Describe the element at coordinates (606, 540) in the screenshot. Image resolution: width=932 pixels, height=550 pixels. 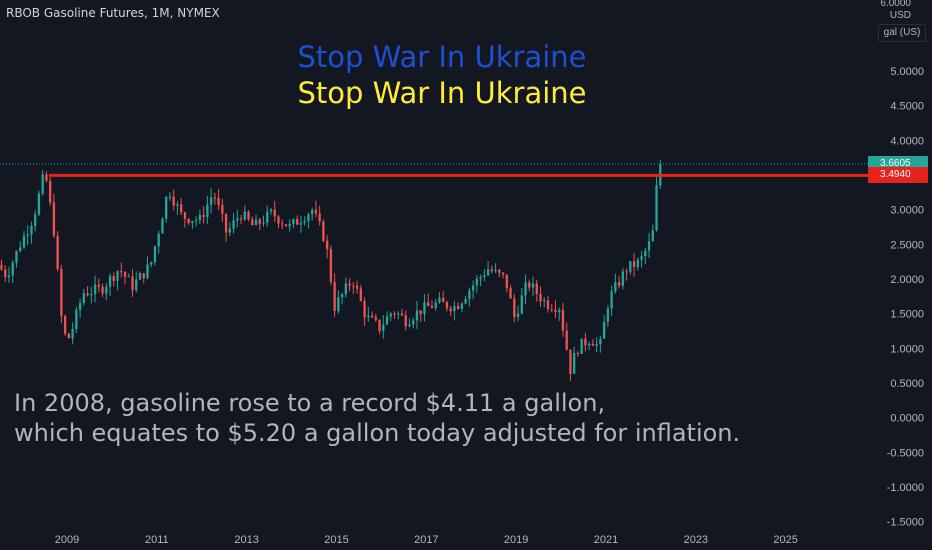
I see `x-tick-label: 2021` at that location.